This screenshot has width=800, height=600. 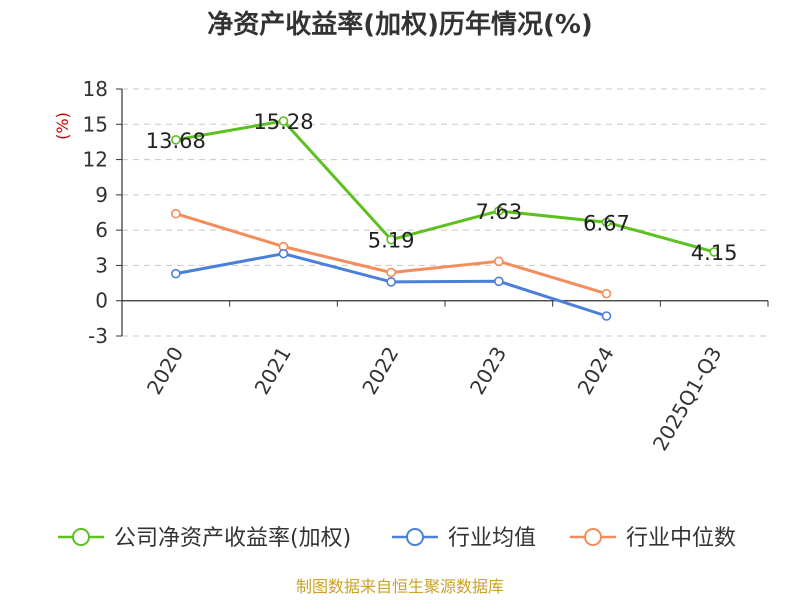 What do you see at coordinates (98, 336) in the screenshot?
I see `y-tick-label: -3` at bounding box center [98, 336].